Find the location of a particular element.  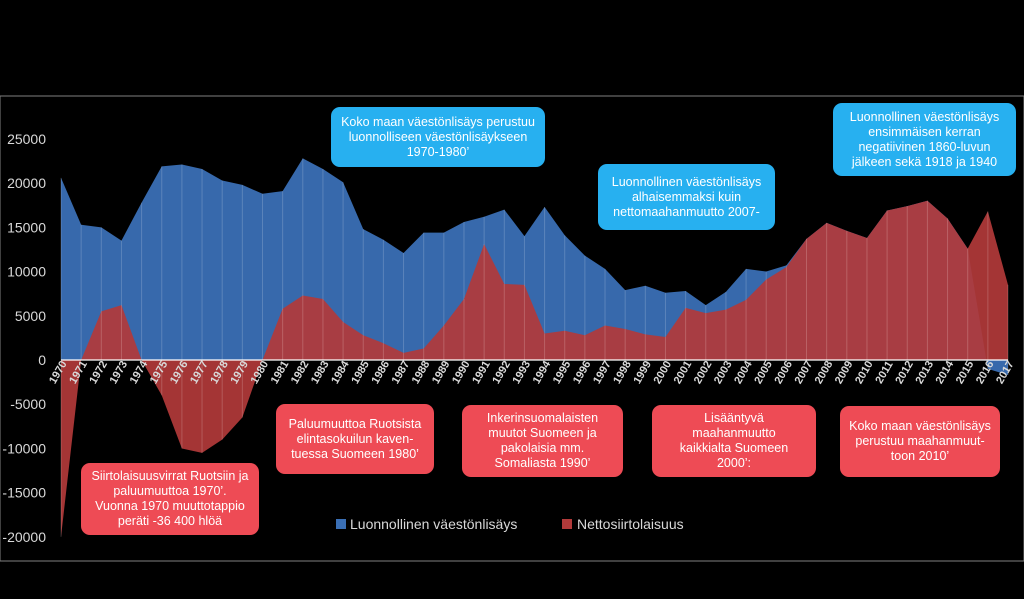

callout-2000-line3: kaikkialta Suomeen is located at coordinates (734, 448).